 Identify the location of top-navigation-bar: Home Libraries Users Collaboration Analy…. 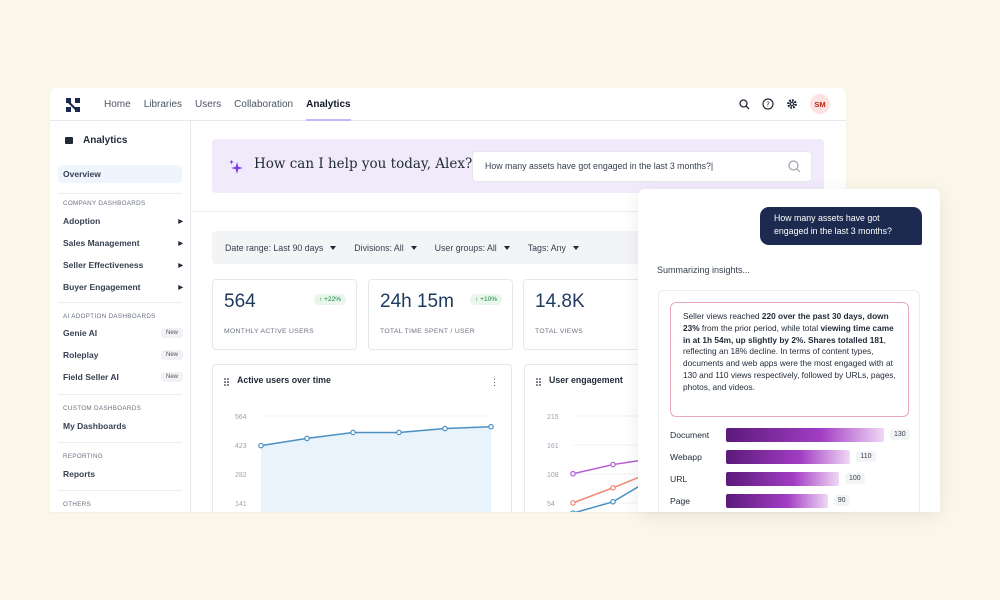
(448, 104).